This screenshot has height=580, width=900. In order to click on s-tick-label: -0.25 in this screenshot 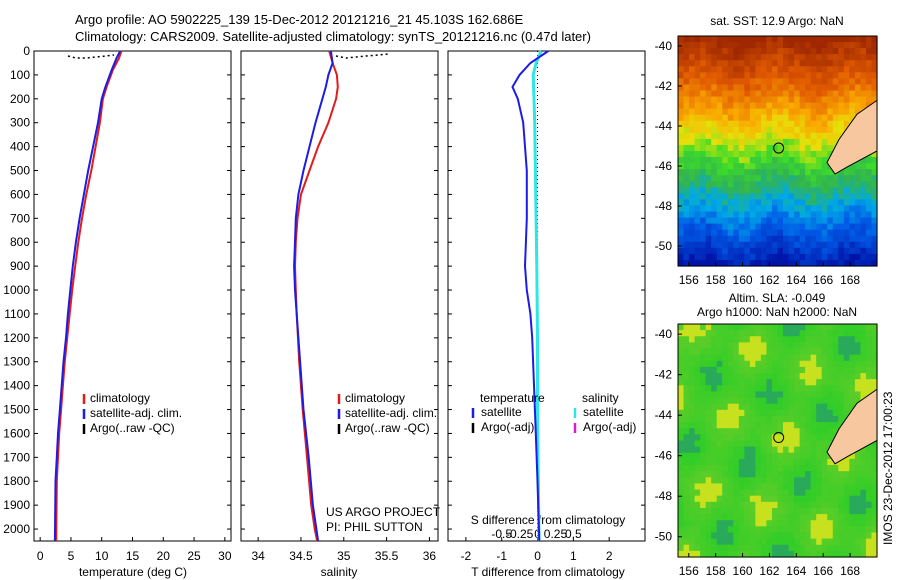, I will do `click(520, 534)`.